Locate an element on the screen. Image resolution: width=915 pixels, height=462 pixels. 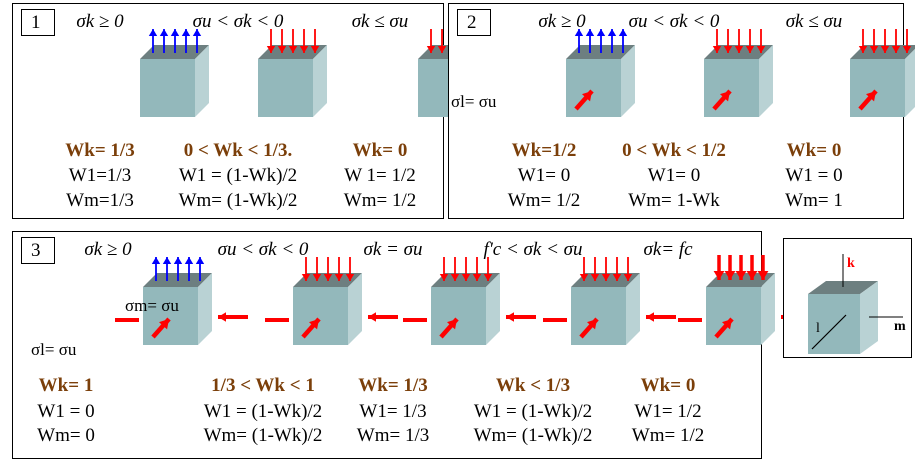
wm-value: Wm= (1-Wk)/2 is located at coordinates (533, 435).